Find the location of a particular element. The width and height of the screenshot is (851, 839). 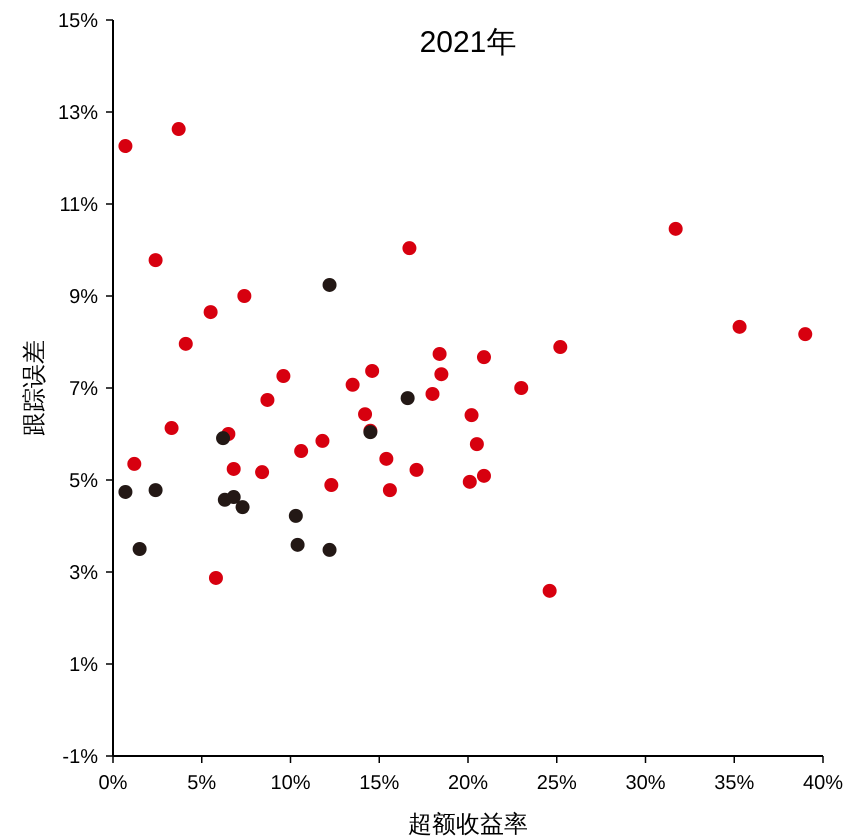

x-tick-label: 15% is located at coordinates (379, 783).